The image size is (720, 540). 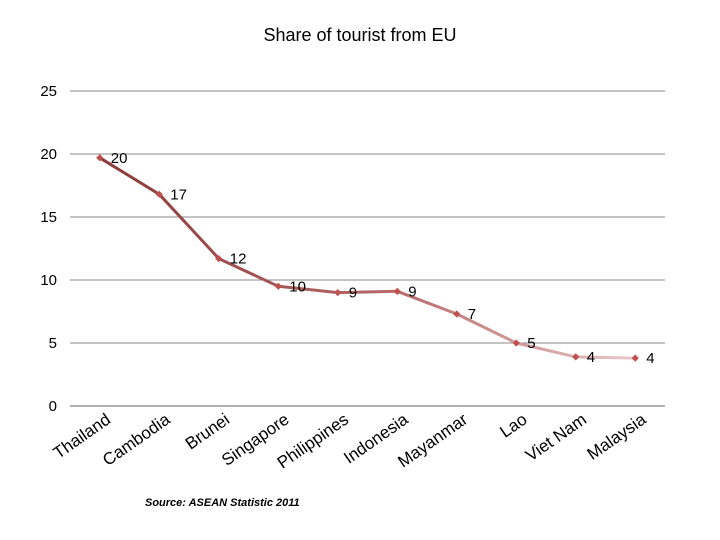 I want to click on y-tick-label: 15, so click(x=48, y=217).